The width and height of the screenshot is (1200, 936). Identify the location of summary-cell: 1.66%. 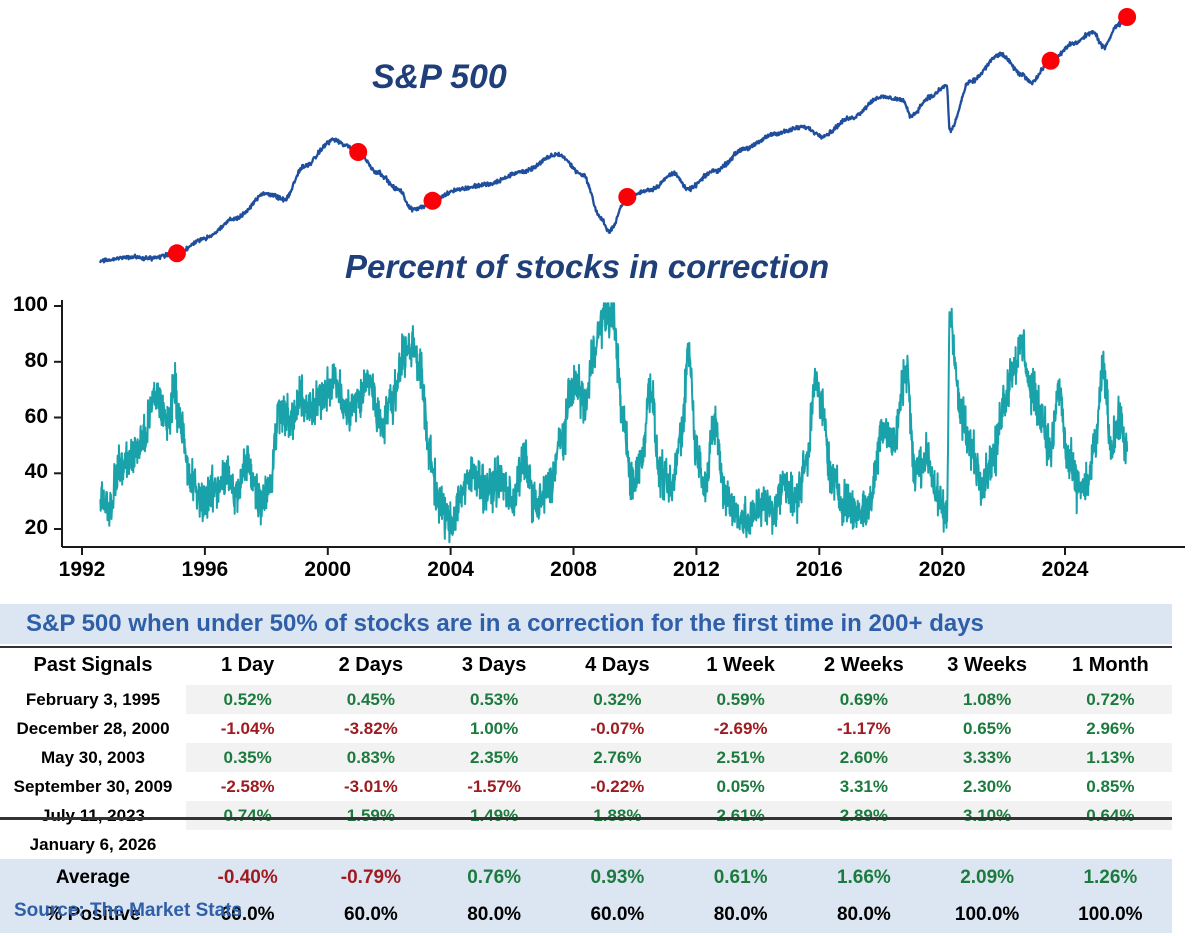
(864, 877).